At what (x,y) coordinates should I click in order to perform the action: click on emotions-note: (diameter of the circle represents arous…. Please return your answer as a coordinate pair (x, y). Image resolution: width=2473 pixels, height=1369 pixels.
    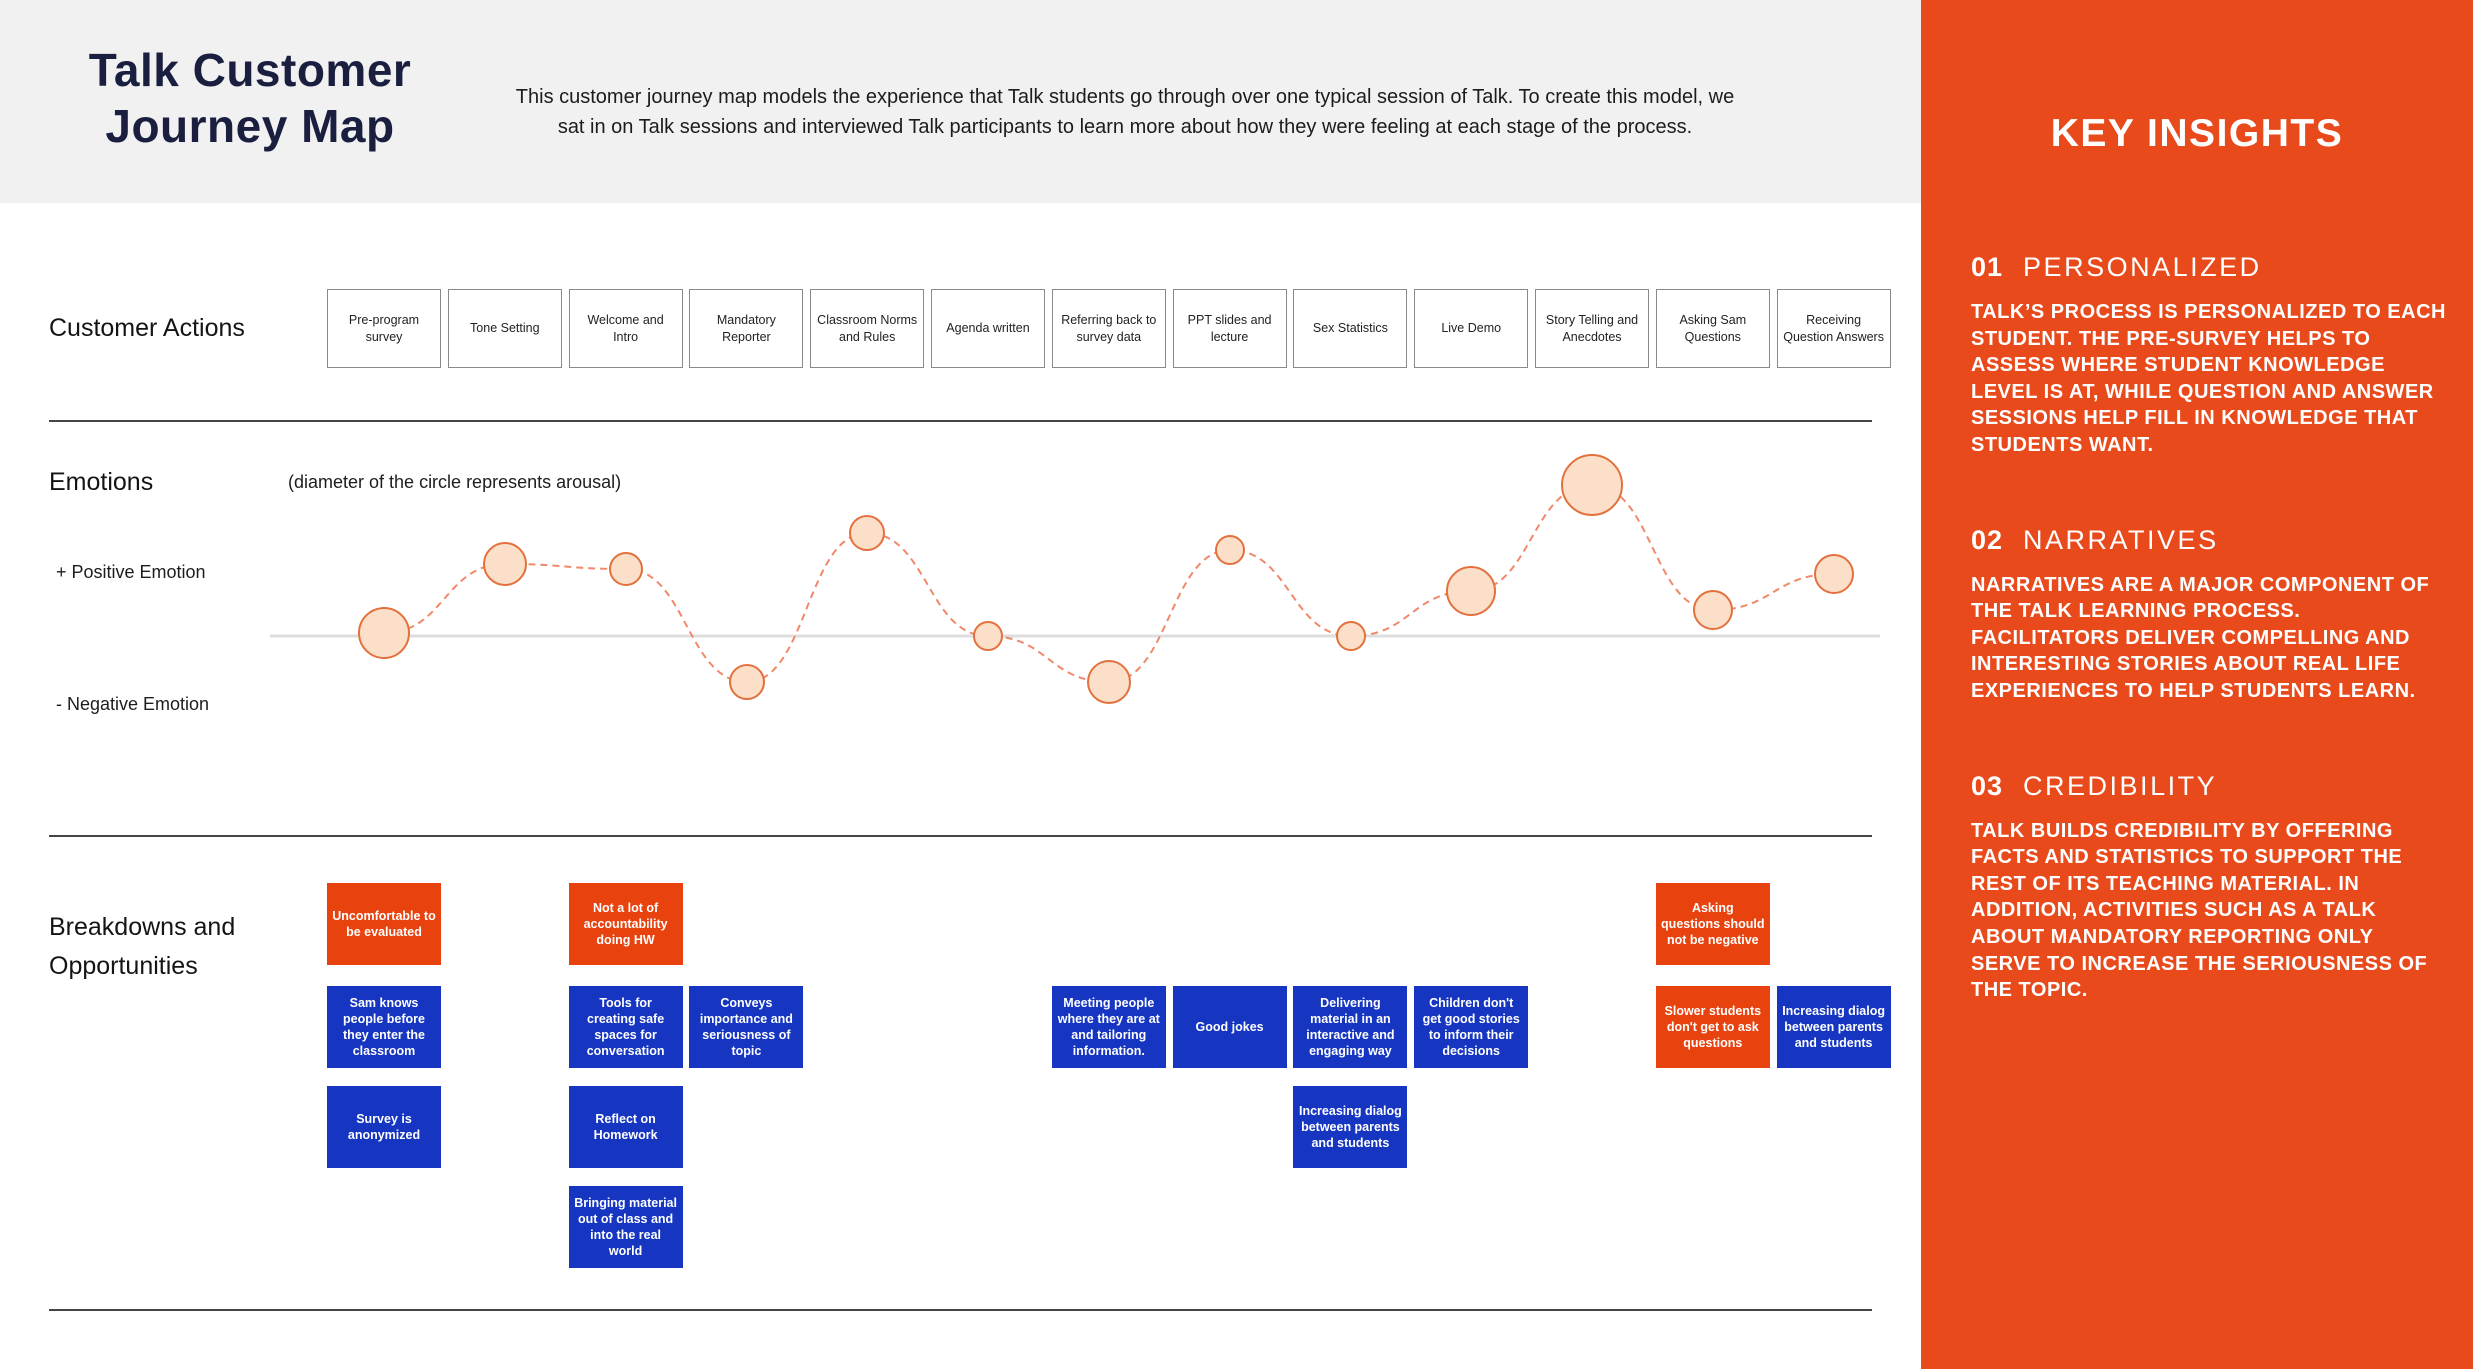
    Looking at the image, I should click on (455, 482).